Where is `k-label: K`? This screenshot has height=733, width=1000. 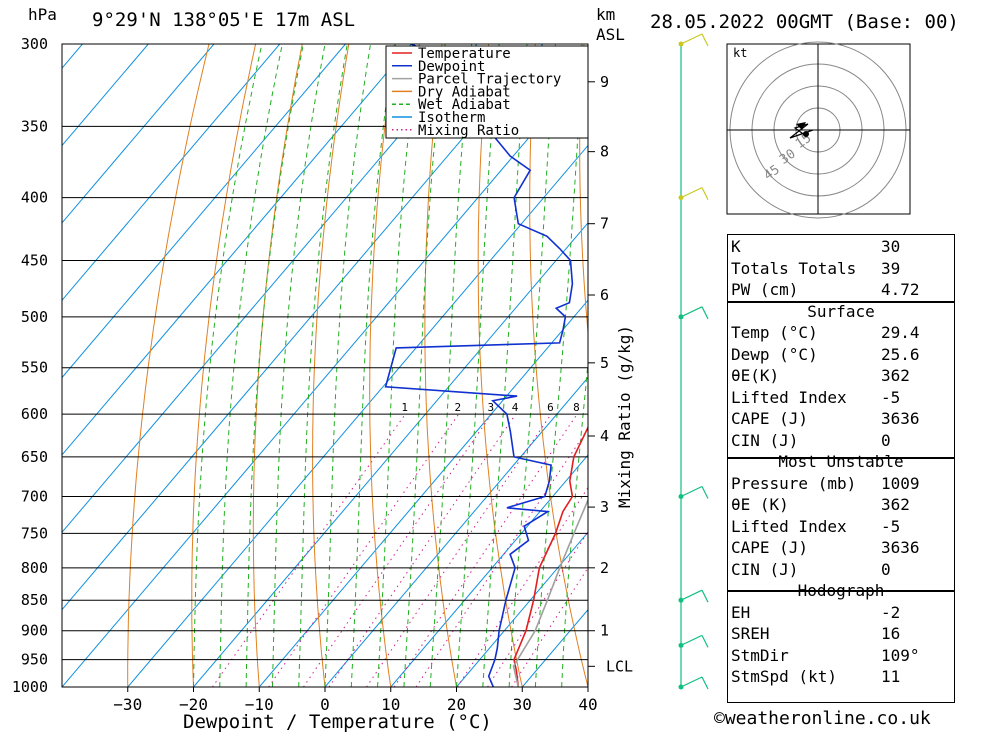 k-label: K is located at coordinates (736, 247).